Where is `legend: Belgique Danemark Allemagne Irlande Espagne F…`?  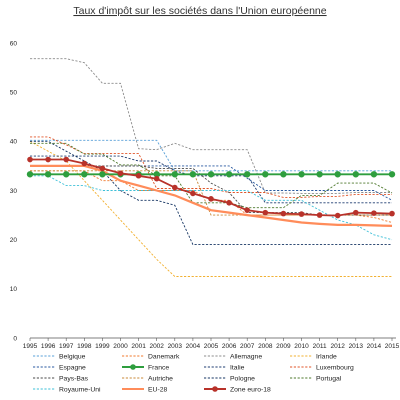
legend: Belgique Danemark Allemagne Irlande Espagne F… is located at coordinates (193, 373).